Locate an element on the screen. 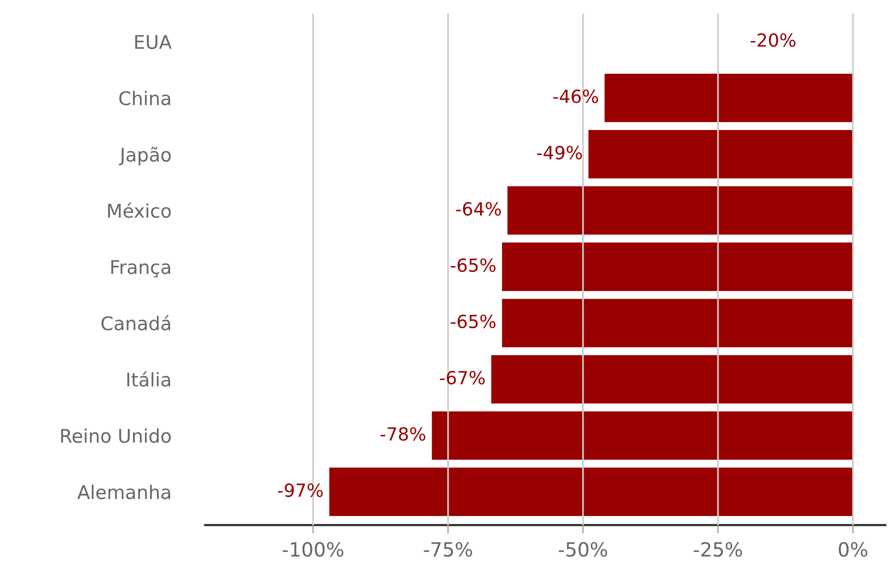 The height and width of the screenshot is (576, 888). data-label: -97% is located at coordinates (300, 490).